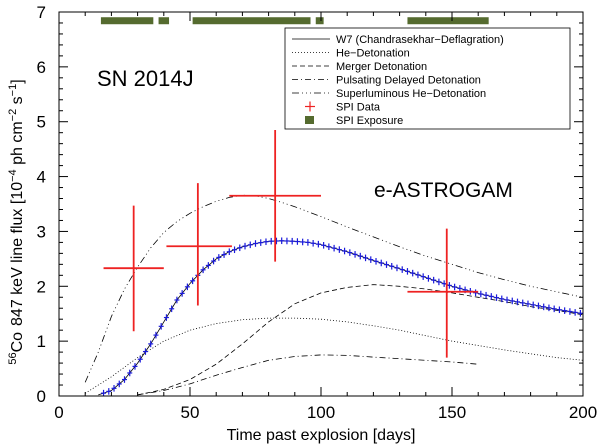  What do you see at coordinates (41, 12) in the screenshot?
I see `y-tick-label: 7` at bounding box center [41, 12].